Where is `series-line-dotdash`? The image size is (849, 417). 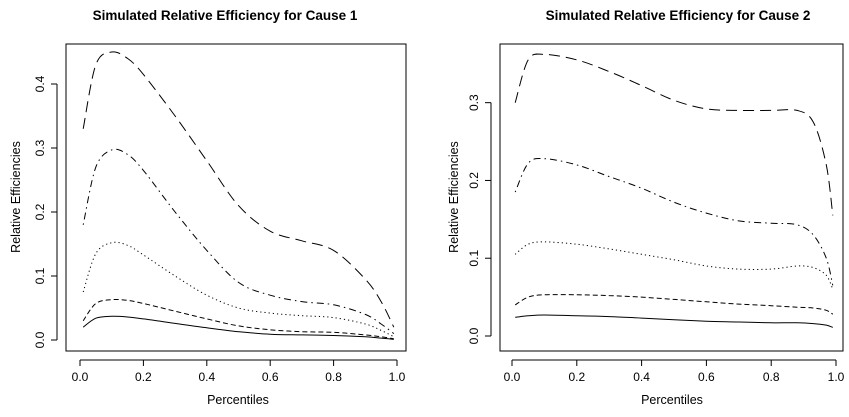 series-line-dotdash is located at coordinates (674, 222).